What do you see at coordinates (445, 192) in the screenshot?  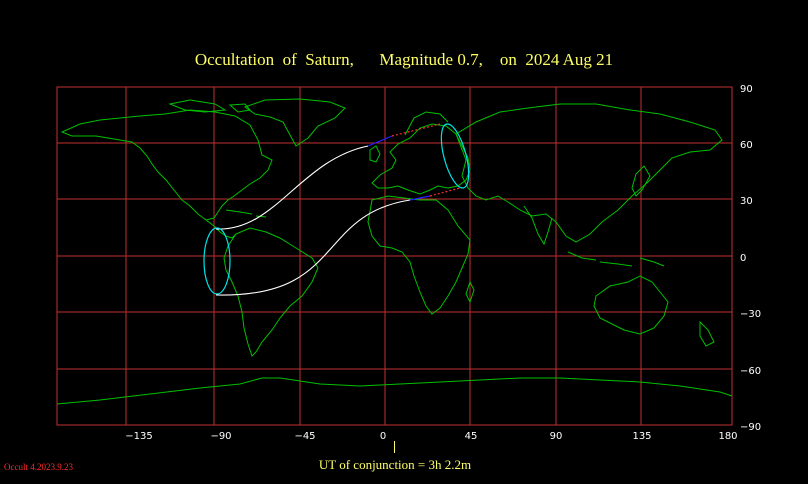 I see `south-twilight-segment` at bounding box center [445, 192].